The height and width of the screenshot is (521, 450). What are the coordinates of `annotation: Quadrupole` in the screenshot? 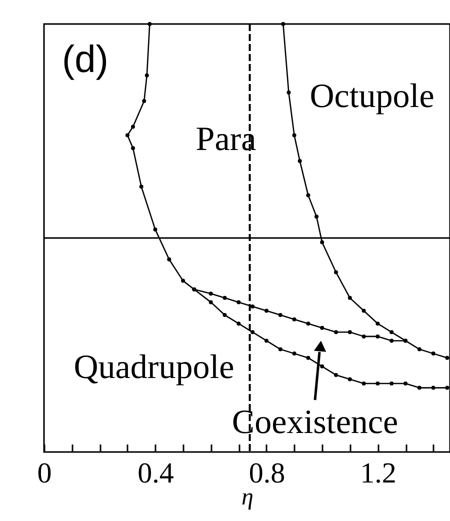 It's located at (154, 367).